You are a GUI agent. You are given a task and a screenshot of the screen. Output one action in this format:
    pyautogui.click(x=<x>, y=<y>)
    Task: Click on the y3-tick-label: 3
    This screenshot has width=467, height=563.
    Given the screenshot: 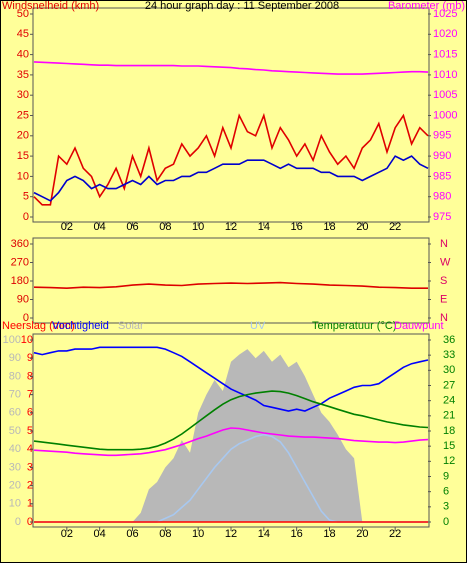 What is the action you would take?
    pyautogui.click(x=30, y=467)
    